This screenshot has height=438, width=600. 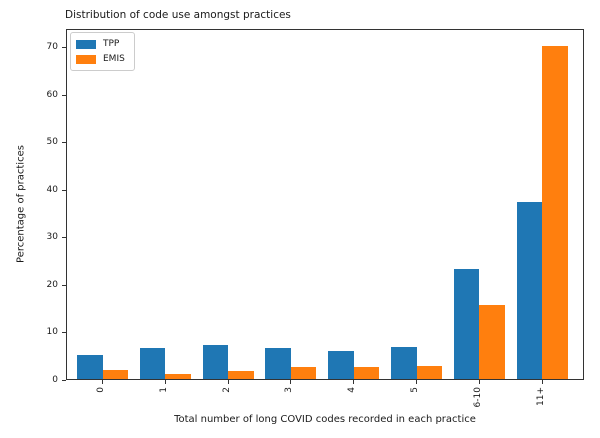 What do you see at coordinates (52, 142) in the screenshot?
I see `y-tick-label: 50` at bounding box center [52, 142].